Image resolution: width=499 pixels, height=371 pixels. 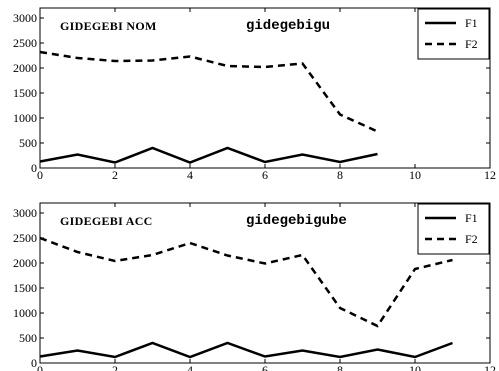 What do you see at coordinates (296, 221) in the screenshot?
I see `panel-word: gidegebigube` at bounding box center [296, 221].